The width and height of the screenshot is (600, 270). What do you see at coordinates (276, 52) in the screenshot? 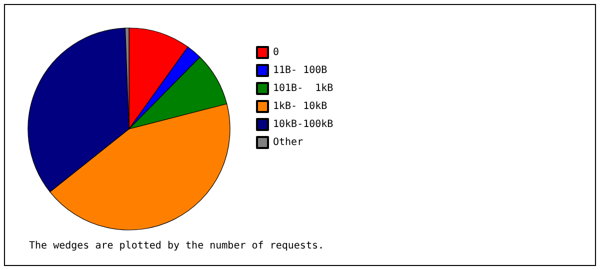
I see `legend-label: 0` at bounding box center [276, 52].